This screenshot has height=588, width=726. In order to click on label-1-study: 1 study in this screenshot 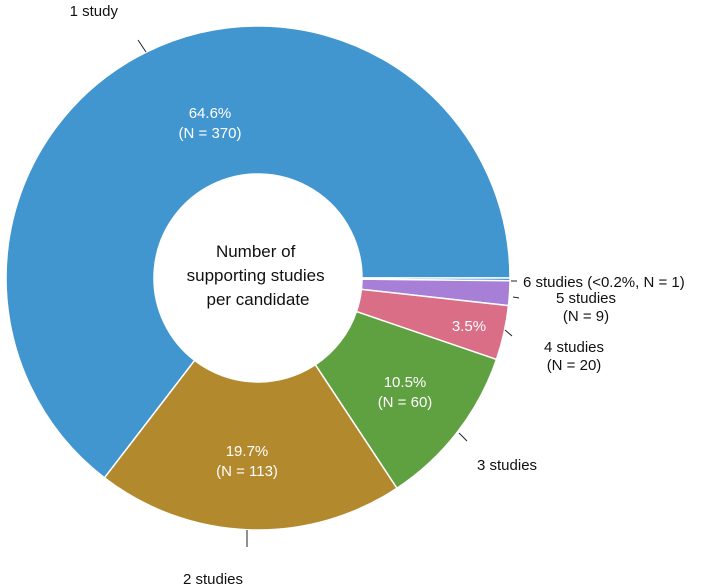, I will do `click(94, 11)`.